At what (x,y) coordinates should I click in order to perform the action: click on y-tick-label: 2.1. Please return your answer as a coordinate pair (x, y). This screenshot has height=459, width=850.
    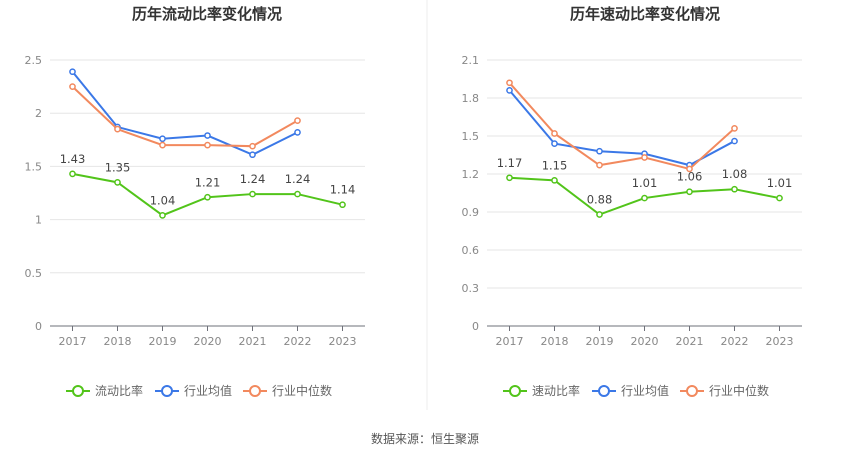
    Looking at the image, I should click on (471, 60).